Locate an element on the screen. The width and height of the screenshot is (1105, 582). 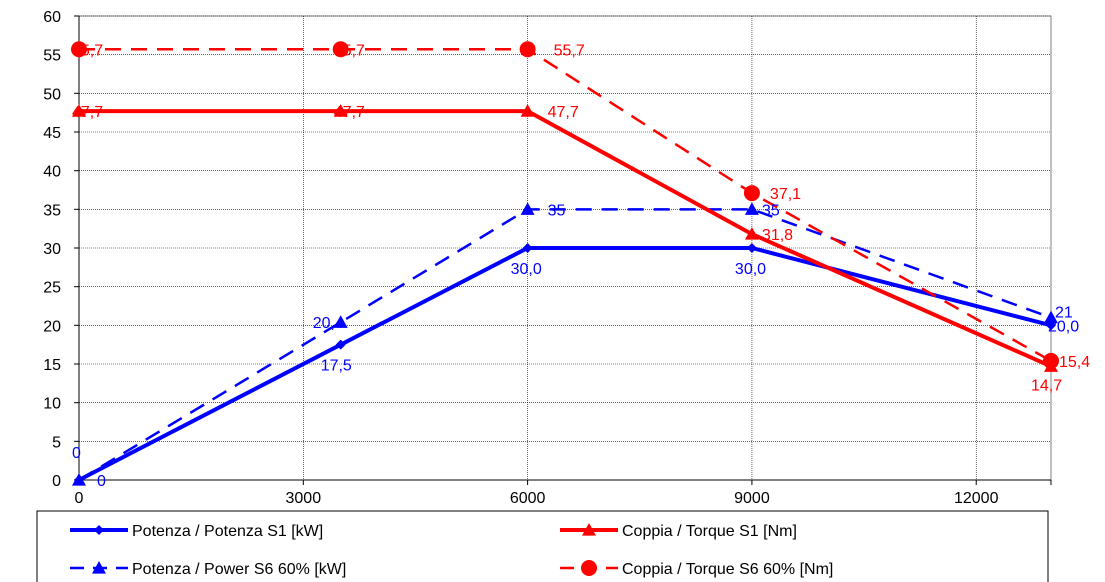
x-tick-label: 6000 is located at coordinates (528, 498).